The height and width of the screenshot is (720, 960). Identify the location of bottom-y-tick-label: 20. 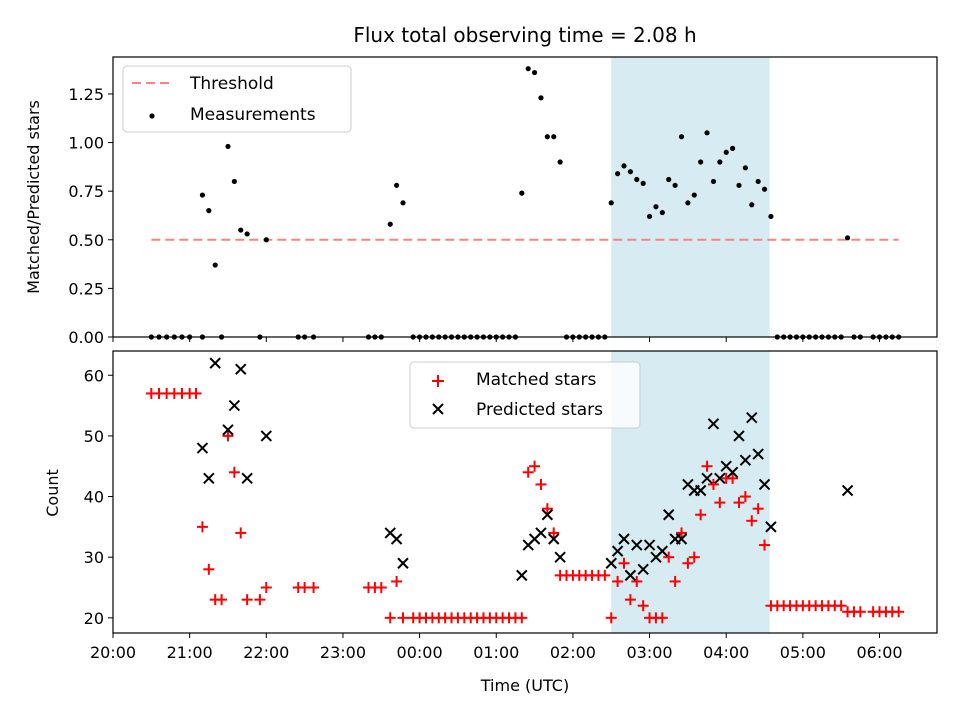
(94, 618).